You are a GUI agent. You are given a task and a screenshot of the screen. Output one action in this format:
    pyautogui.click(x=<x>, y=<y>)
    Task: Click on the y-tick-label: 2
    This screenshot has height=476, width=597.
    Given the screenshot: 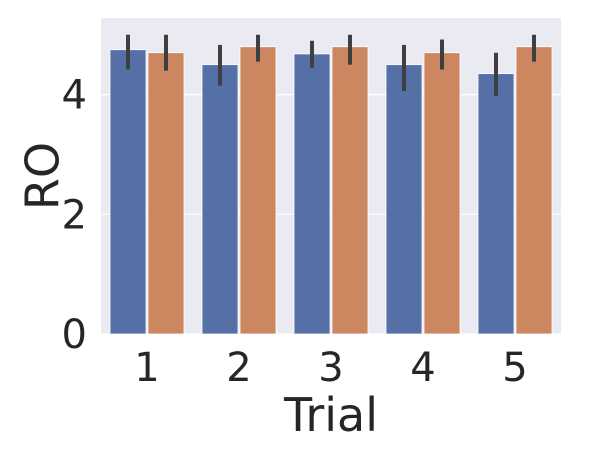 What is the action you would take?
    pyautogui.click(x=74, y=215)
    